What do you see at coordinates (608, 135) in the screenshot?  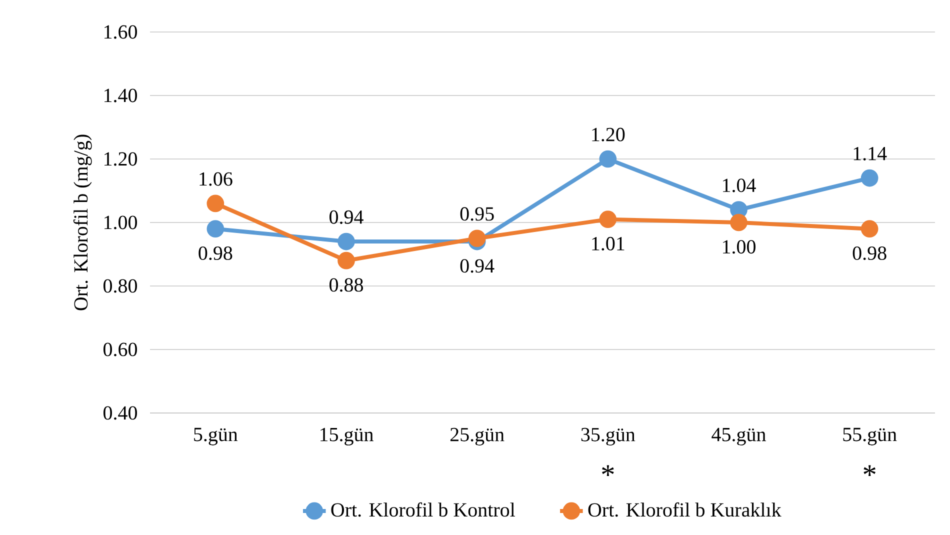 I see `data-label: 1.20` at bounding box center [608, 135].